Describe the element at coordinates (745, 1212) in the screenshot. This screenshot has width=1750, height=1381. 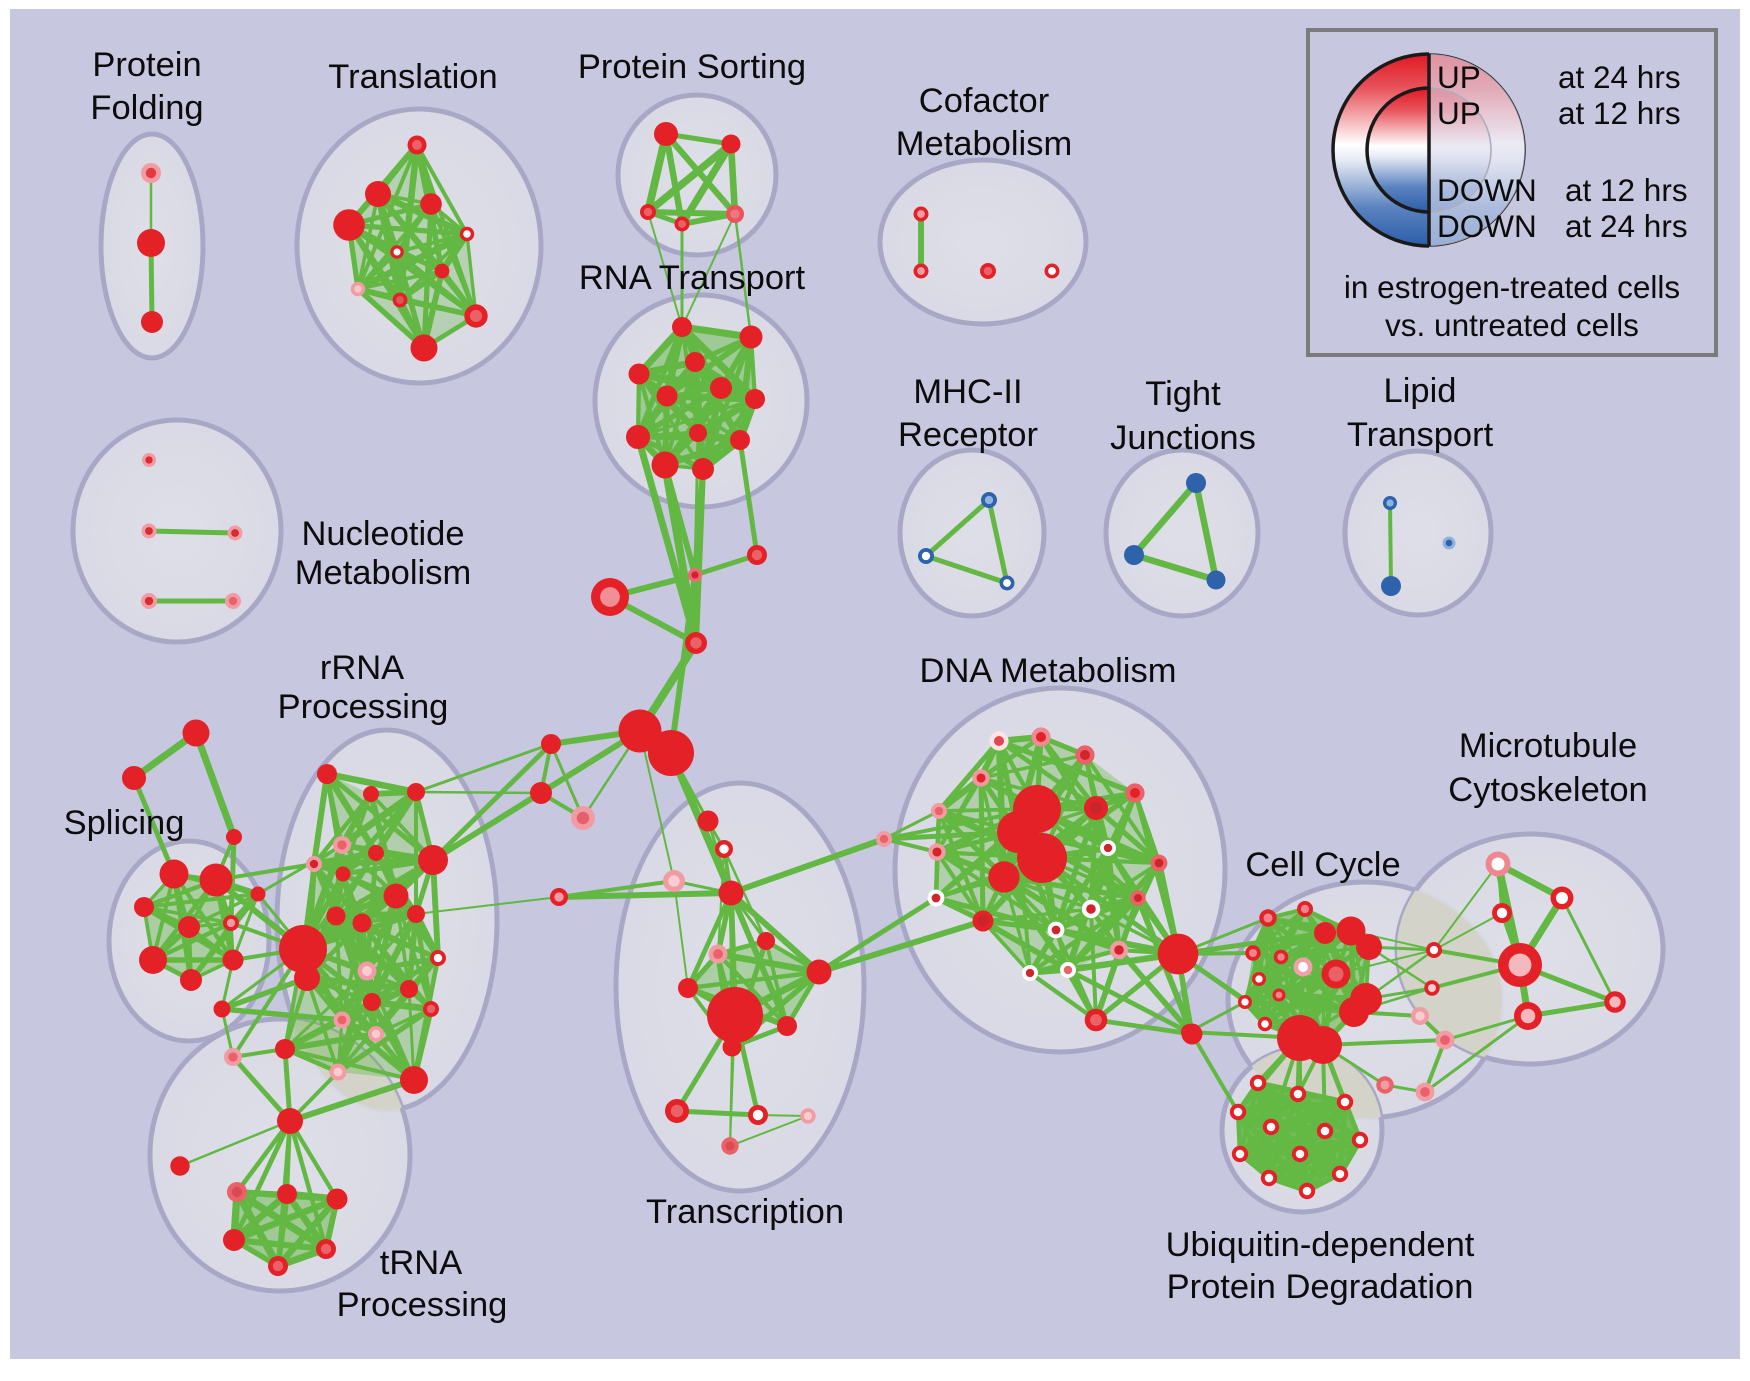
I see `svg-text: Transcription` at that location.